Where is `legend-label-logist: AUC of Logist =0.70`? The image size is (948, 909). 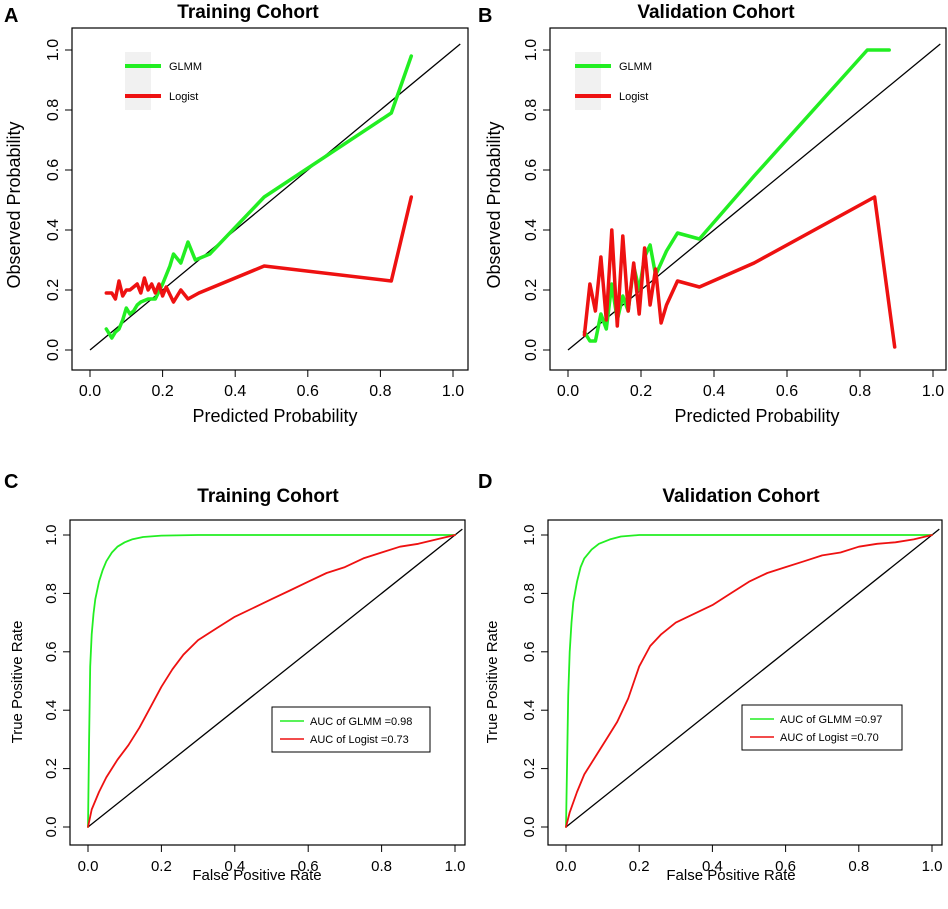 legend-label-logist: AUC of Logist =0.70 is located at coordinates (829, 738).